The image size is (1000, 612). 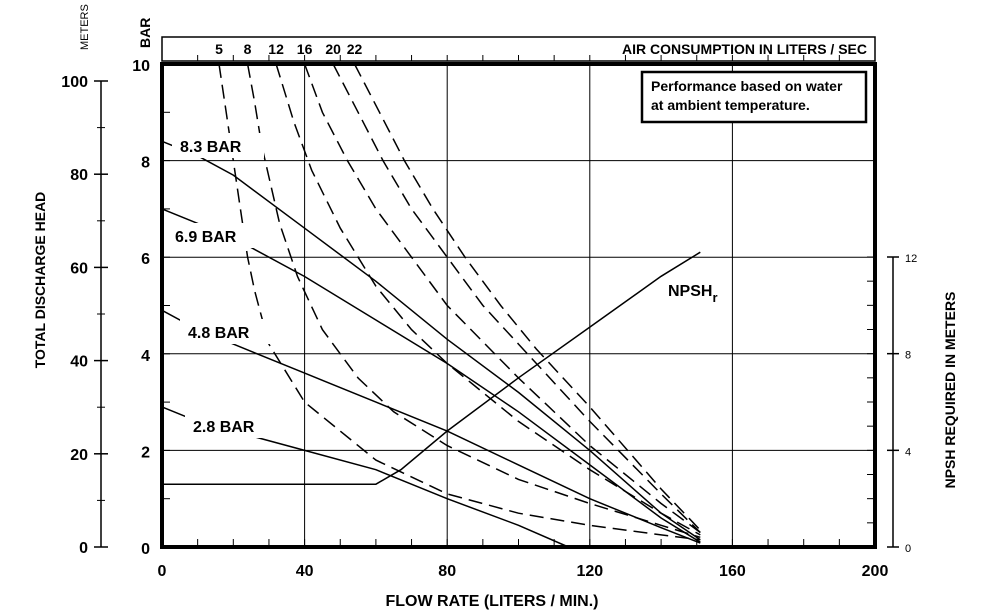 I want to click on pressure-label-28: 2.8 BAR, so click(x=224, y=427).